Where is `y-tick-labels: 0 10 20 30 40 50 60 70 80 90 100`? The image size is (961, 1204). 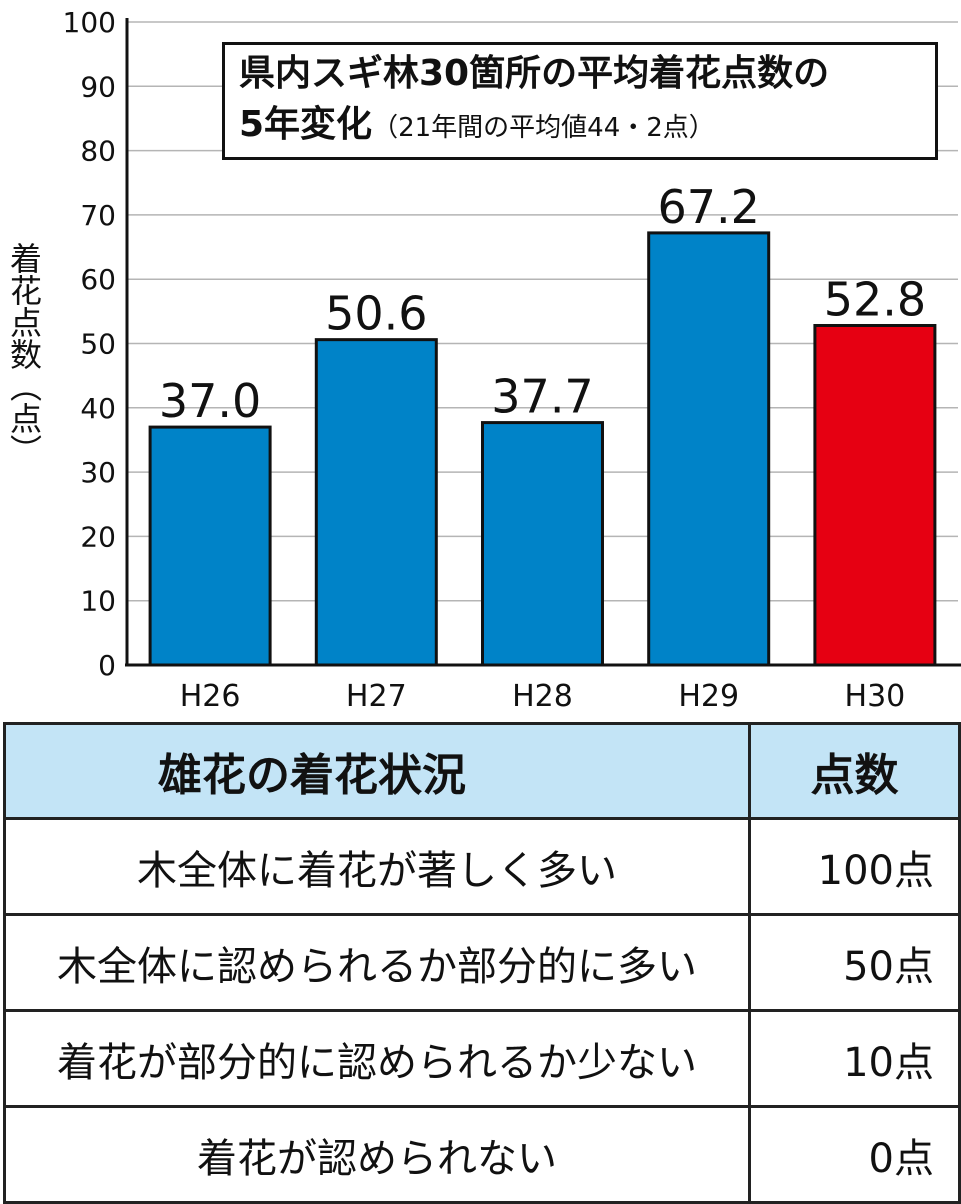 y-tick-labels: 0 10 20 30 40 50 60 70 80 90 100 is located at coordinates (89, 344).